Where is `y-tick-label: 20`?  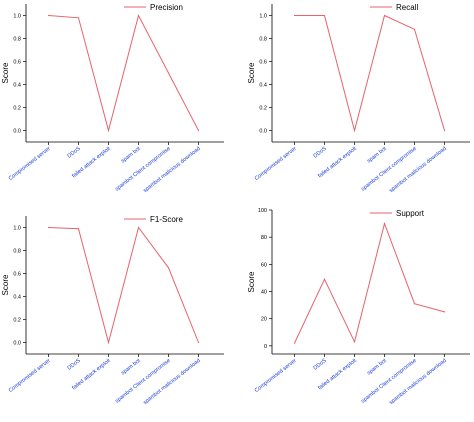 y-tick-label: 20 is located at coordinates (264, 320).